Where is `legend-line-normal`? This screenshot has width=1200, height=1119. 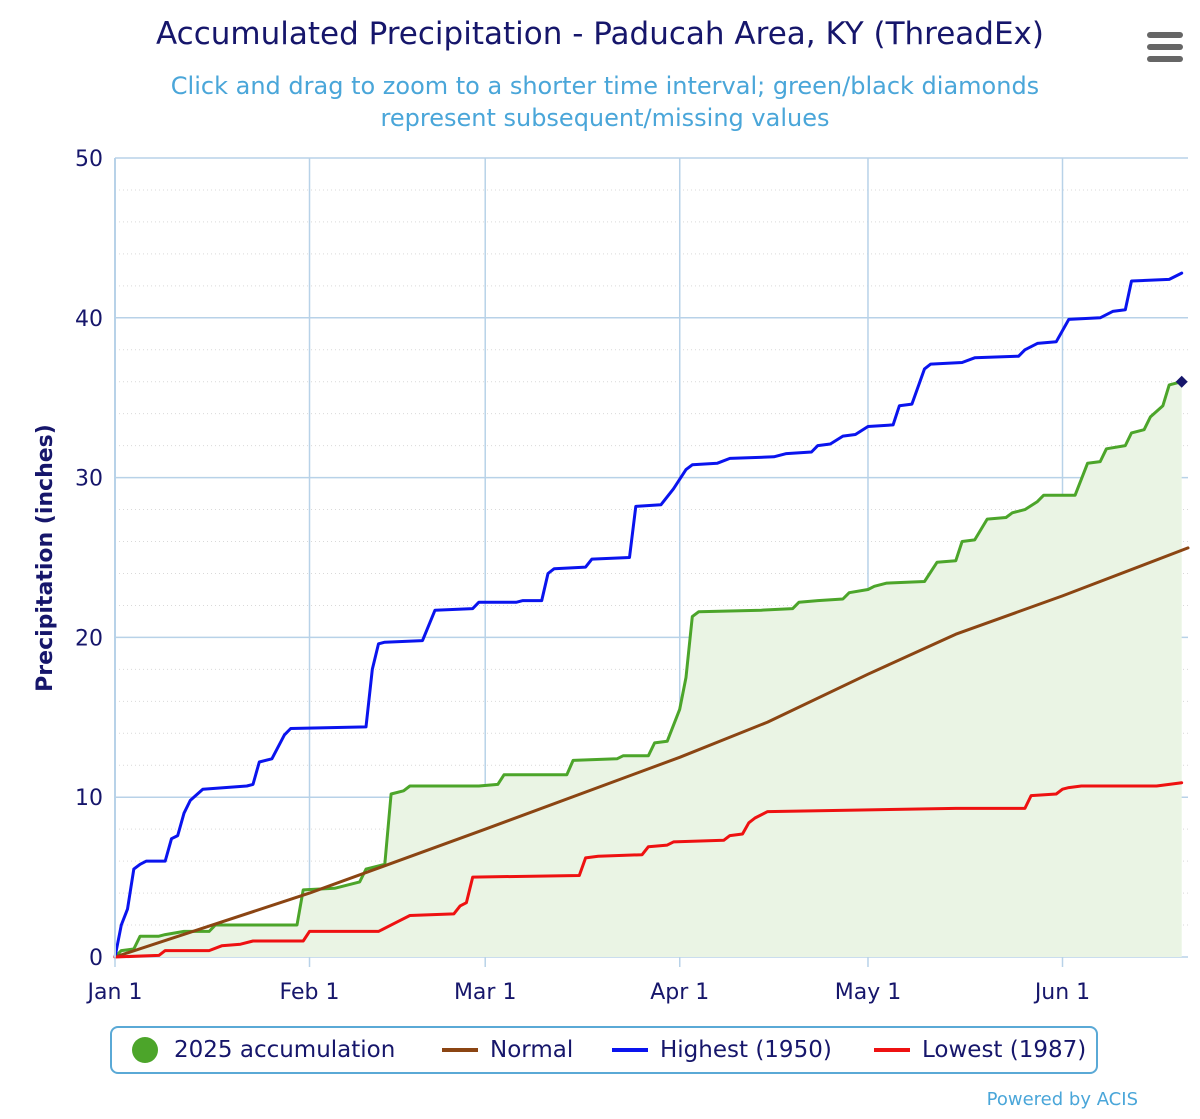
legend-line-normal is located at coordinates (460, 1050).